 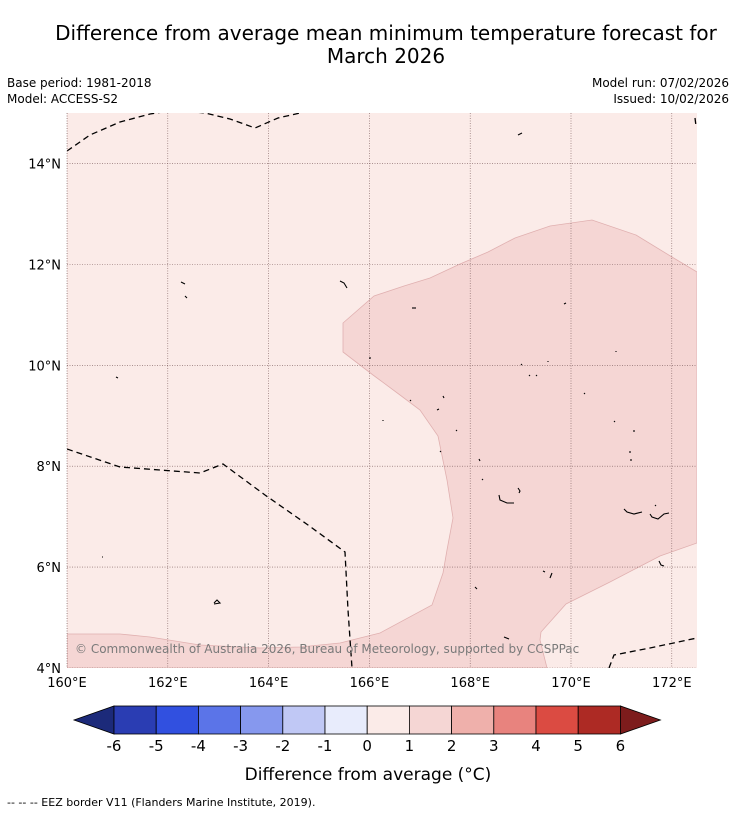 What do you see at coordinates (49, 669) in the screenshot?
I see `latitude-tick-label: 4°N` at bounding box center [49, 669].